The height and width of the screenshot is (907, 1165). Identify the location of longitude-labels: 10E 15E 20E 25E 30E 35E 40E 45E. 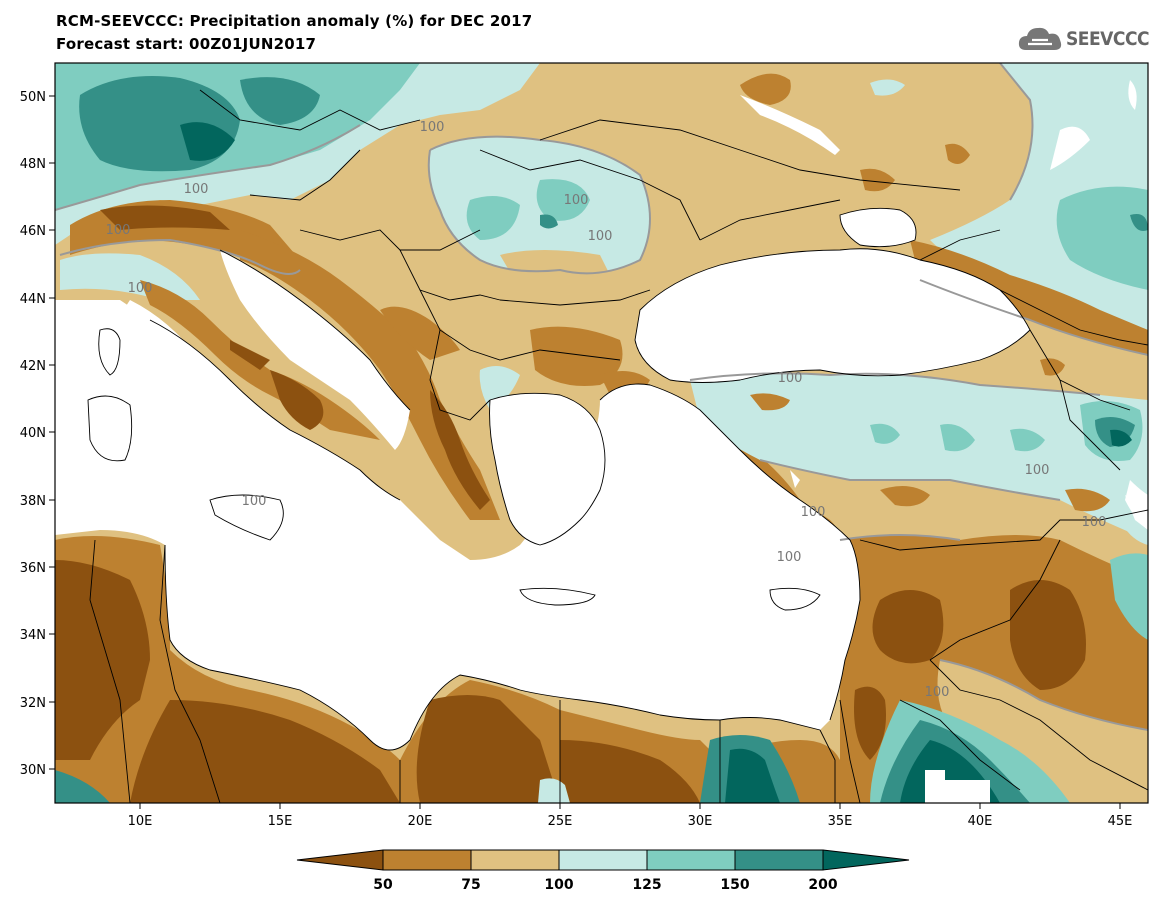
(630, 821).